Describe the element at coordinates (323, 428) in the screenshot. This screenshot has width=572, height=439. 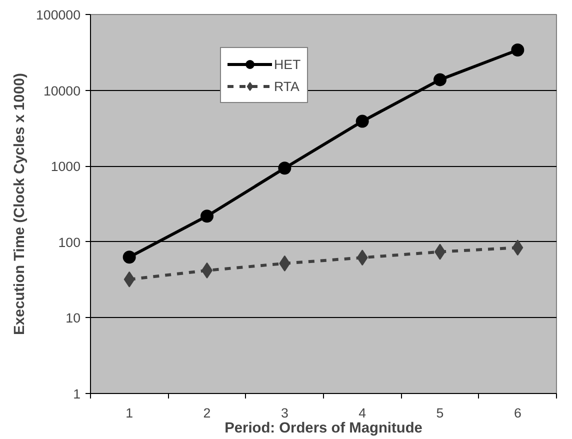
I see `x-axis-title: Period: Orders of Magnitude` at that location.